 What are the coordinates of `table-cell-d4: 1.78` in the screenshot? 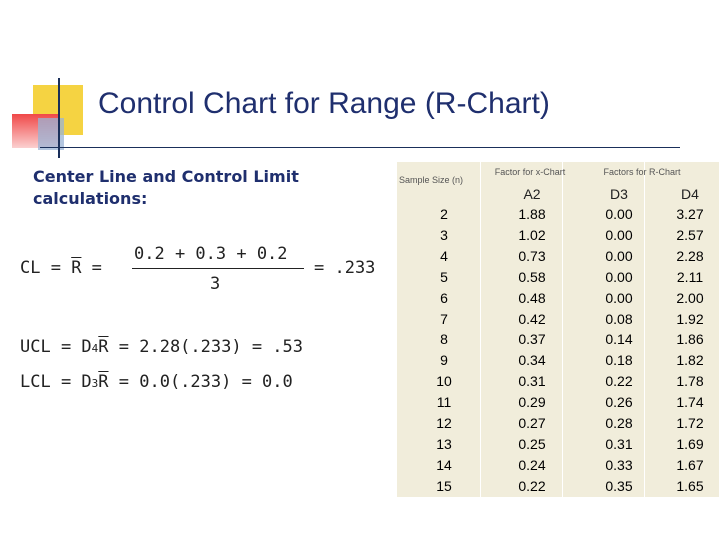 It's located at (690, 381).